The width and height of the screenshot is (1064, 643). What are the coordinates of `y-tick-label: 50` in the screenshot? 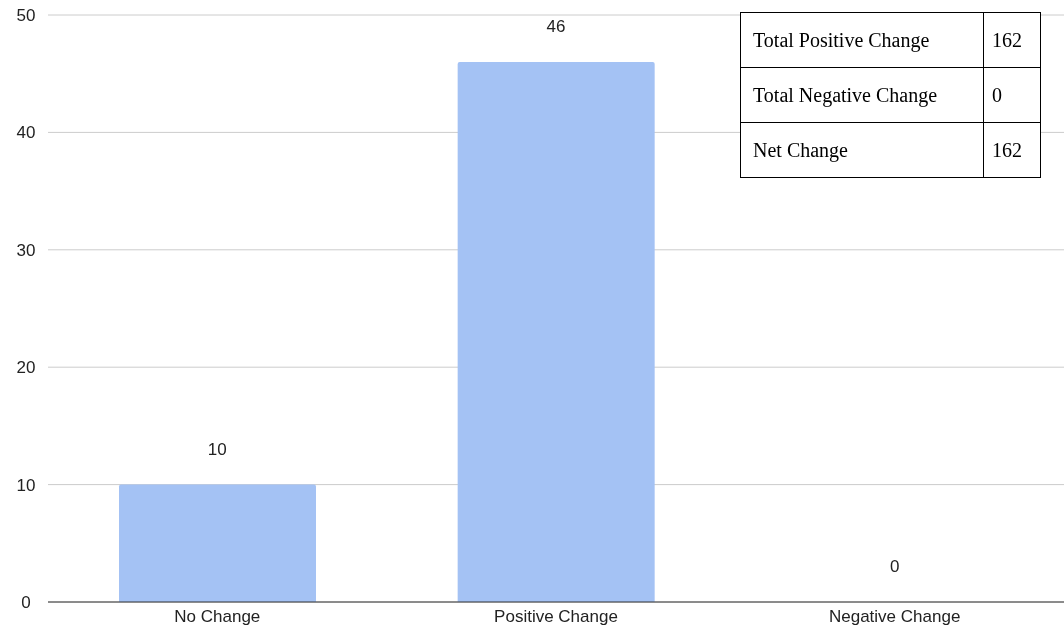 It's located at (26, 16).